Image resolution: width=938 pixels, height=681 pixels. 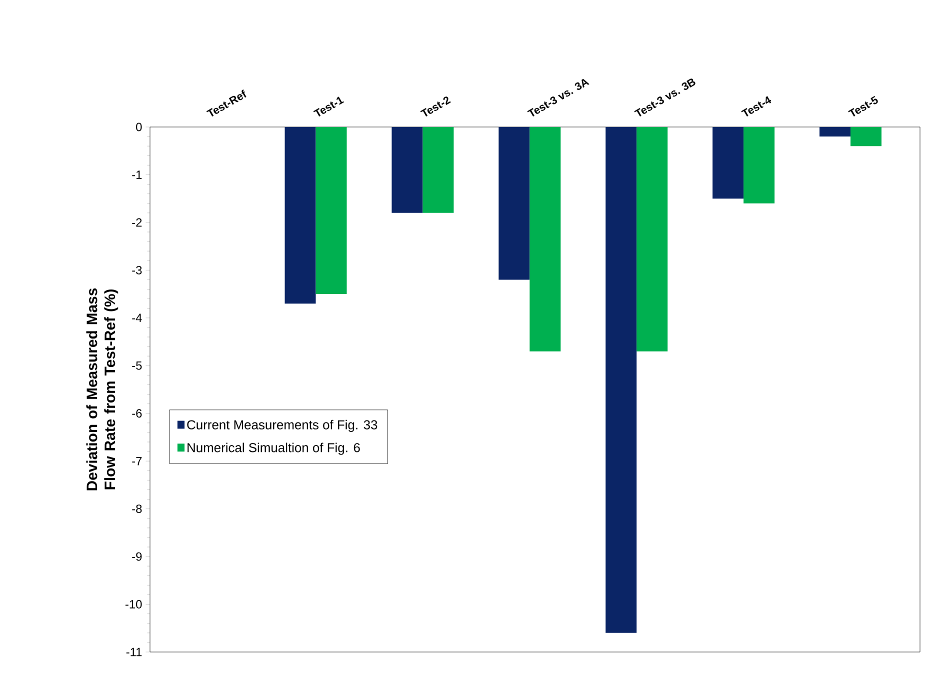 What do you see at coordinates (137, 509) in the screenshot?
I see `y-tick-label: -8` at bounding box center [137, 509].